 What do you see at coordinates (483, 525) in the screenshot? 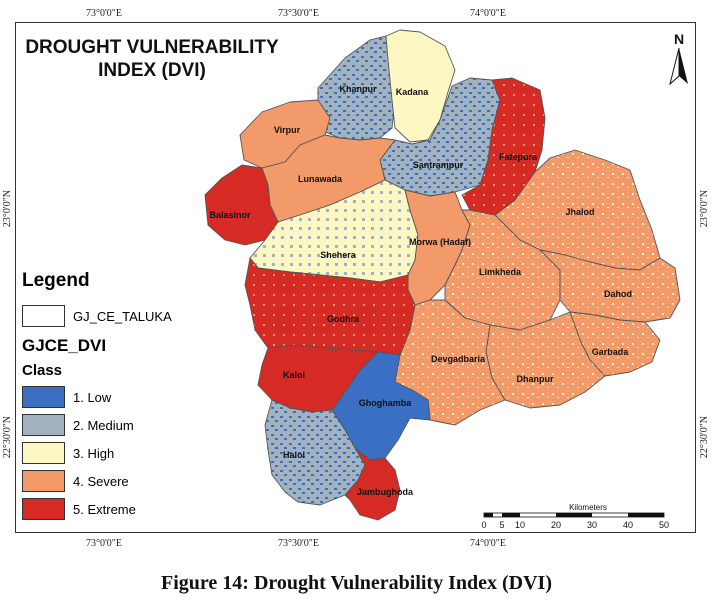
I see `scale-tick-label: 0` at bounding box center [483, 525].